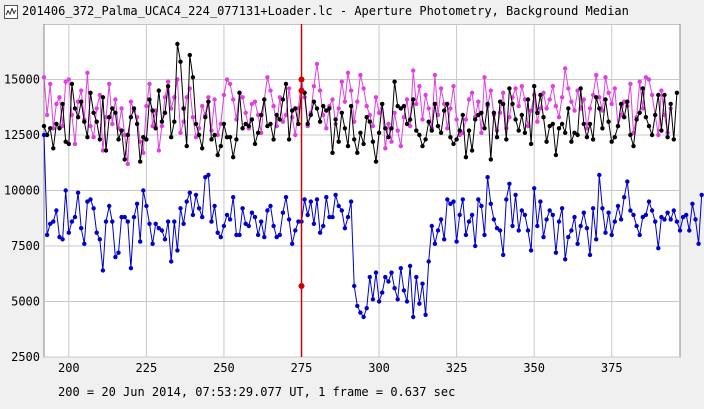 The image size is (704, 409). I want to click on y-tick-label: 2500, so click(25, 357).